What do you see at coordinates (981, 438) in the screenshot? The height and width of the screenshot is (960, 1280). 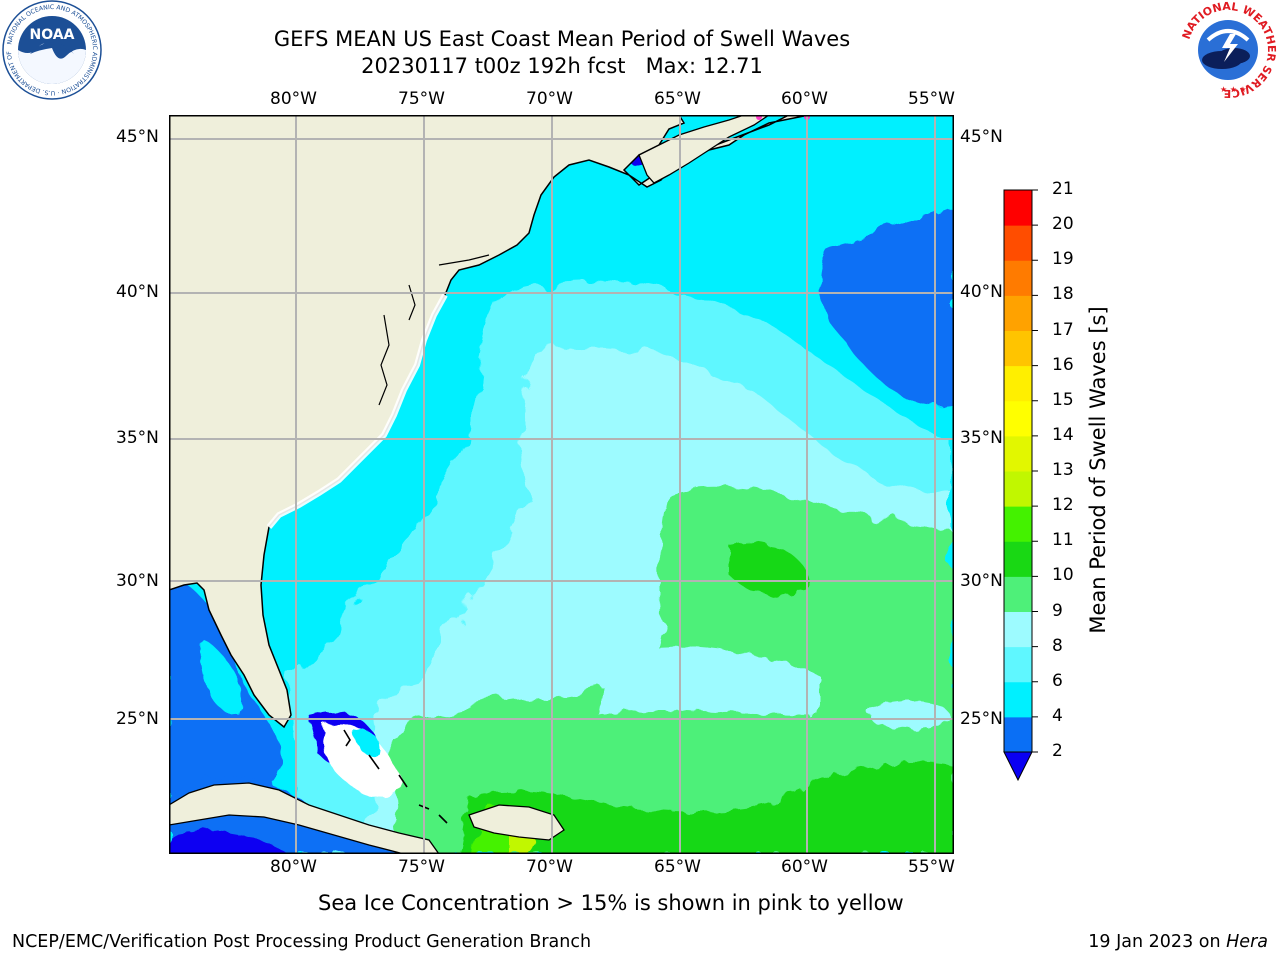 I see `lat-label-right: 35°N` at bounding box center [981, 438].